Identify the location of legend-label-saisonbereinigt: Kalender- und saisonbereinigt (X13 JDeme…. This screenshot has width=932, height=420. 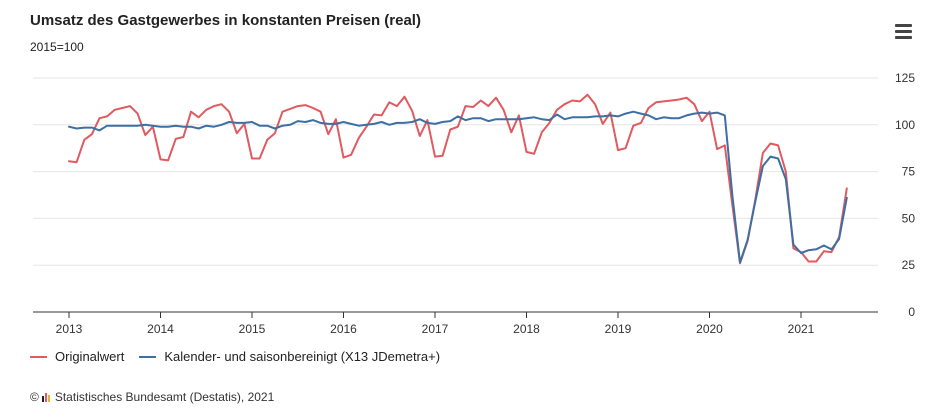
(302, 356).